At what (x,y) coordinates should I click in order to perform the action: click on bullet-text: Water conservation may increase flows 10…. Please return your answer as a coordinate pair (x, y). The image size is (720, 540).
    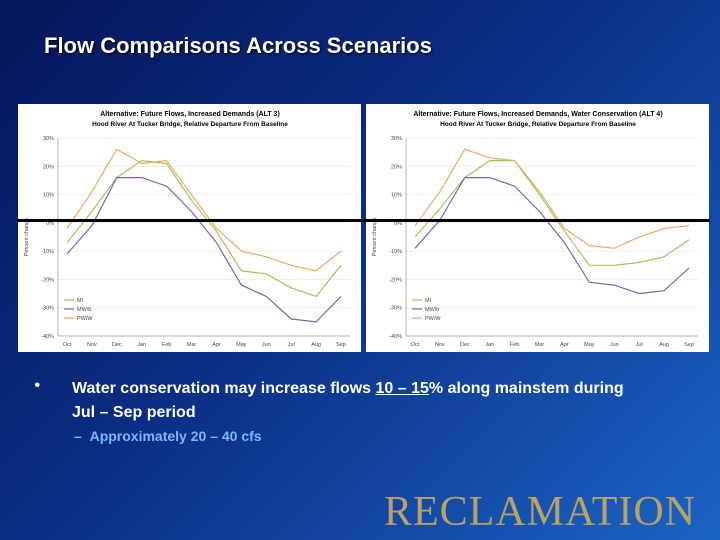
    Looking at the image, I should click on (348, 400).